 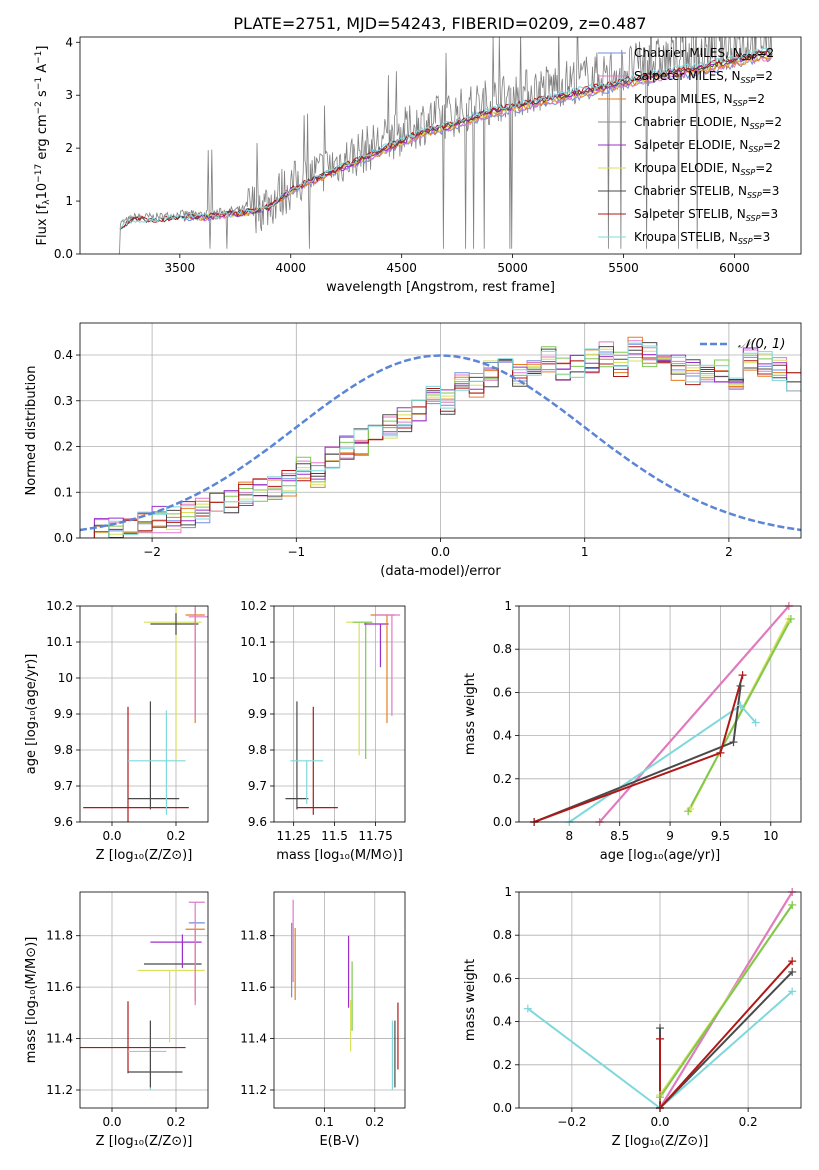 I want to click on legend-entry: Salpeter ELODIE, NSSP=2, so click(x=707, y=146).